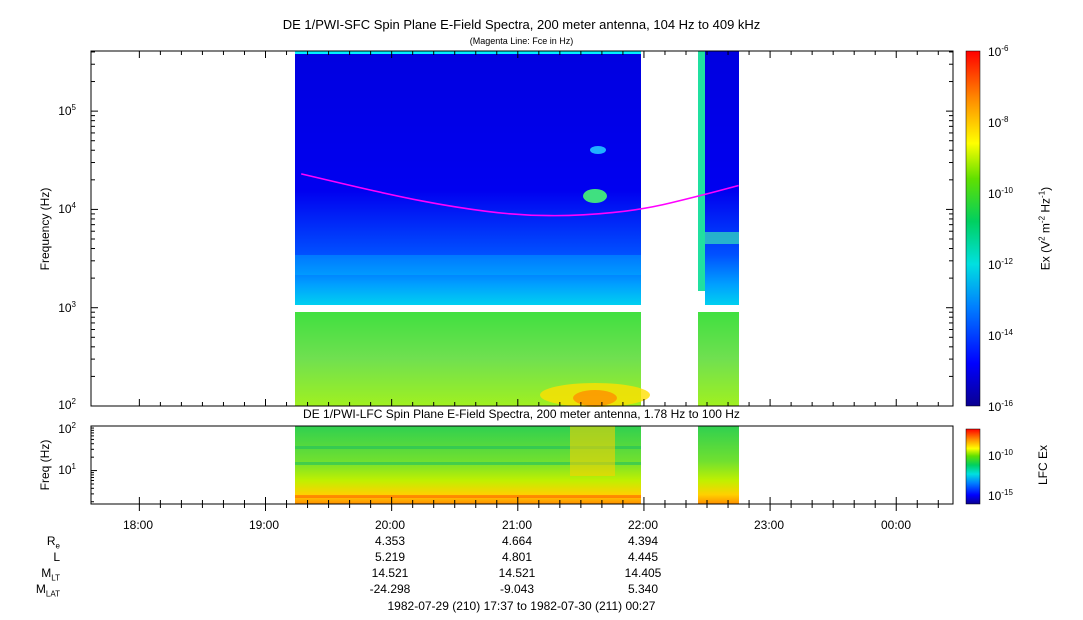 Image resolution: width=1083 pixels, height=620 pixels. What do you see at coordinates (592, 451) in the screenshot?
I see `lfc-hotspot` at bounding box center [592, 451].